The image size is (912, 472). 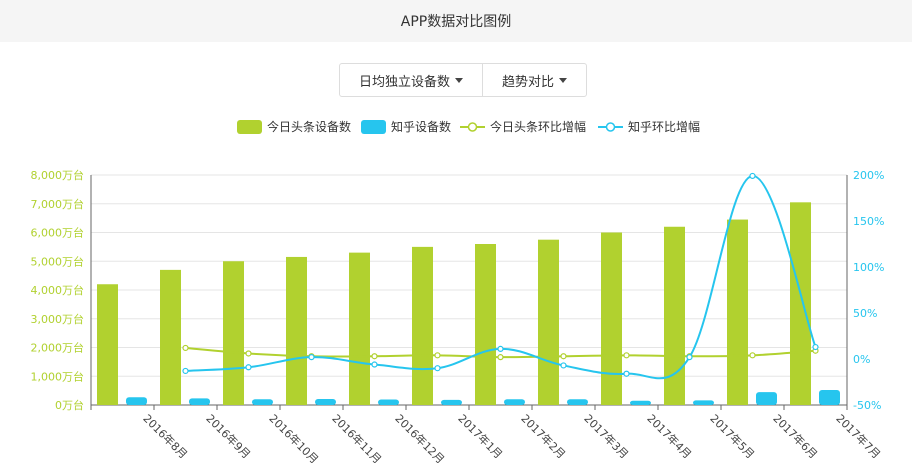 What do you see at coordinates (669, 436) in the screenshot?
I see `x-tick-label: 2017年4月` at bounding box center [669, 436].